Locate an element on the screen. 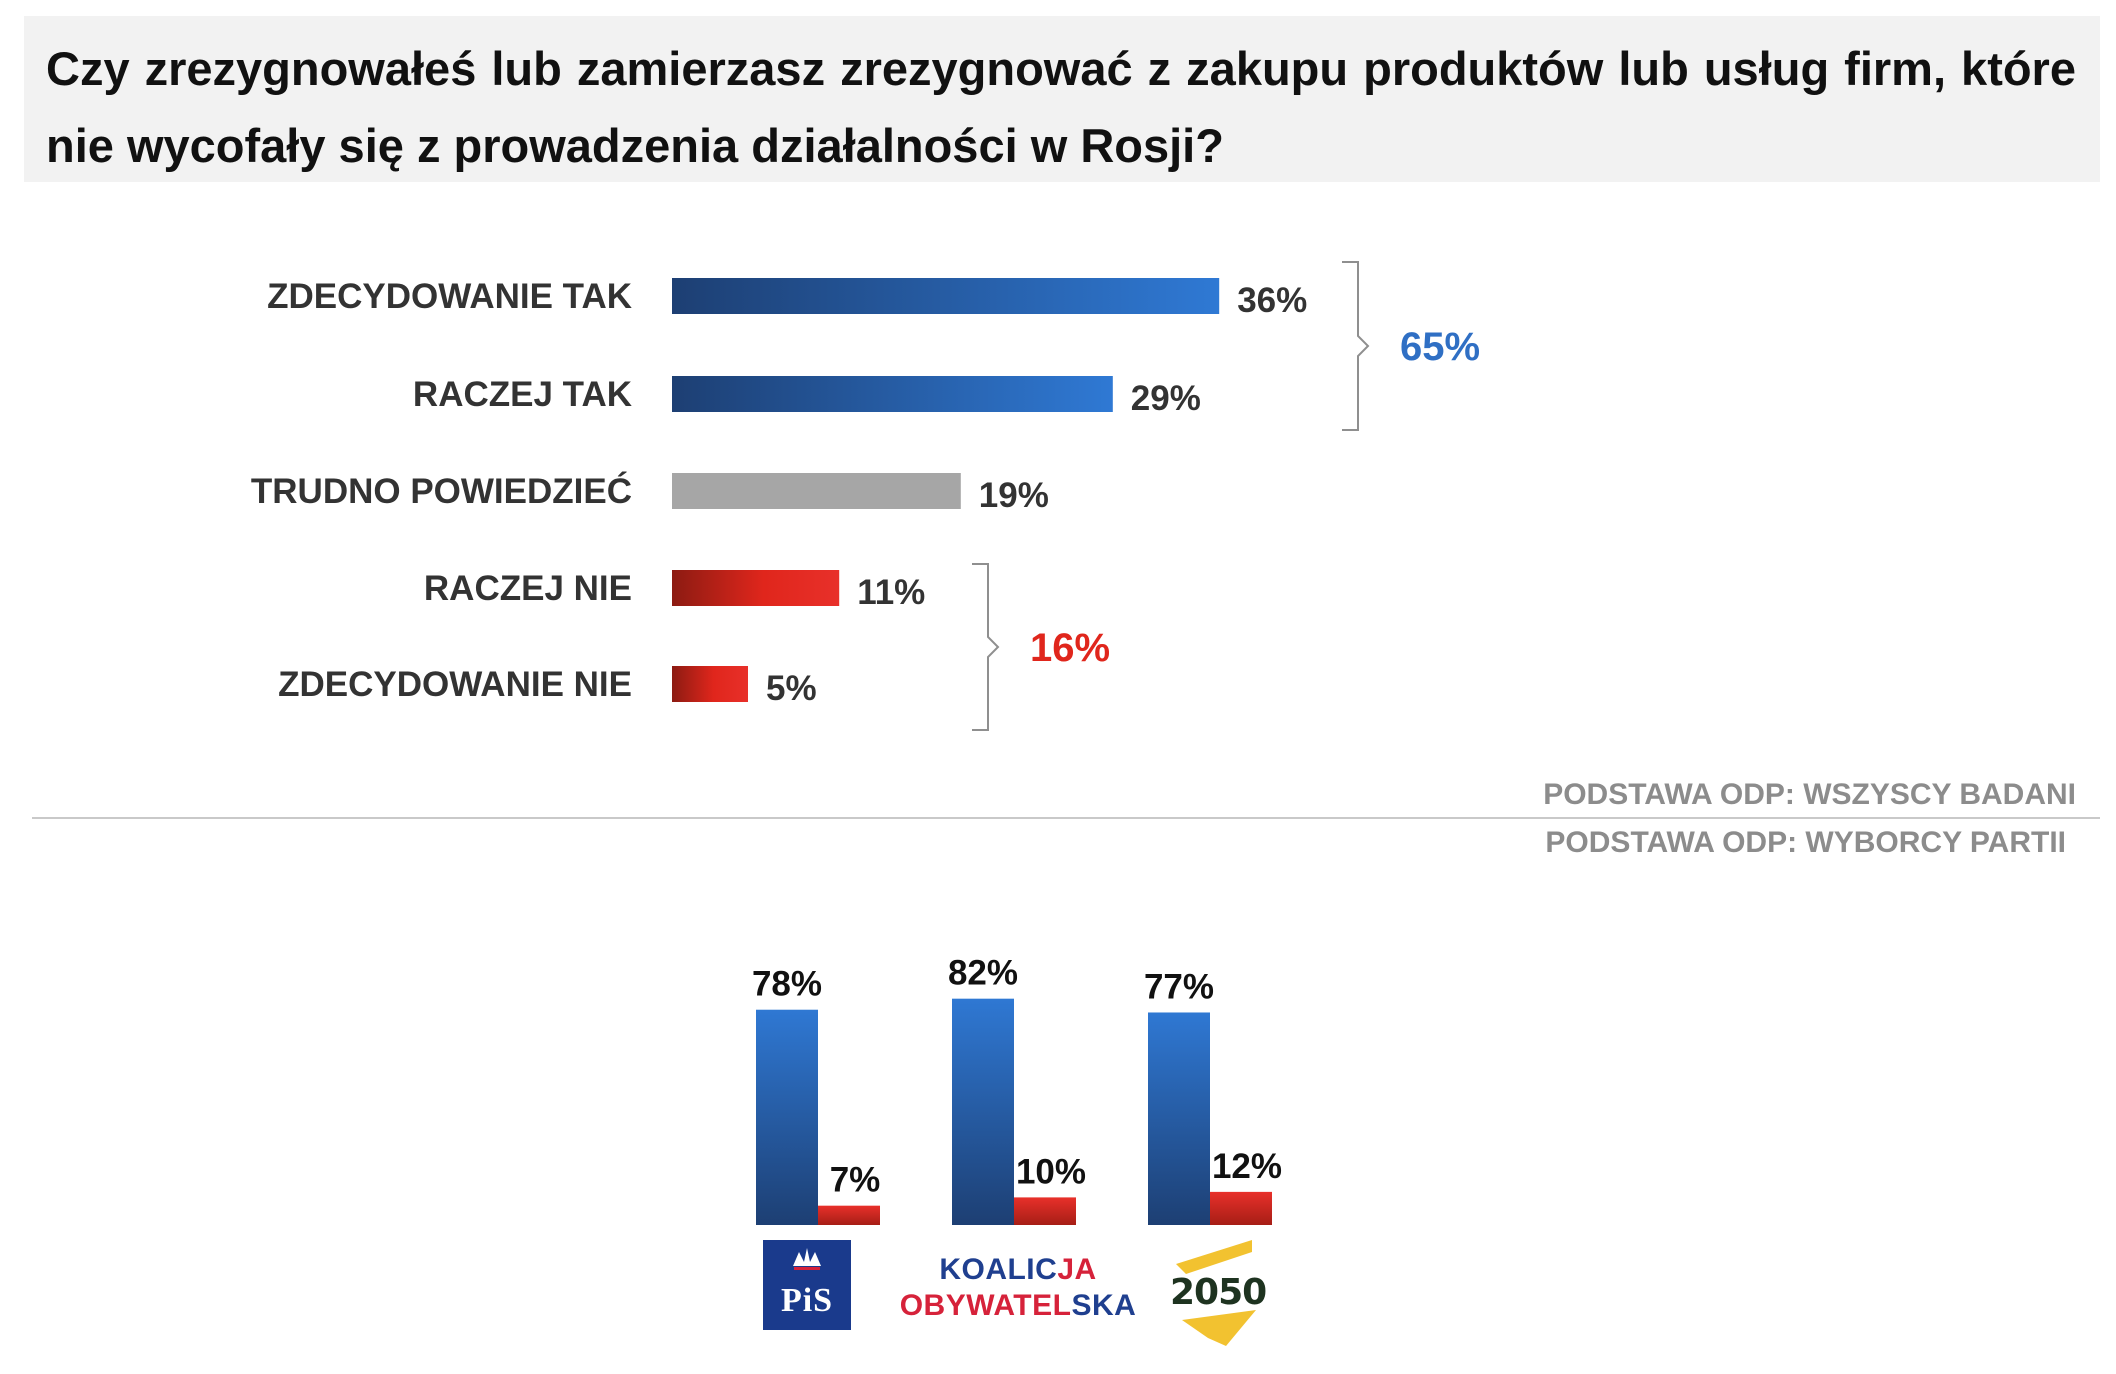 The width and height of the screenshot is (2116, 1374). party-value-label: 10% is located at coordinates (1051, 1171).